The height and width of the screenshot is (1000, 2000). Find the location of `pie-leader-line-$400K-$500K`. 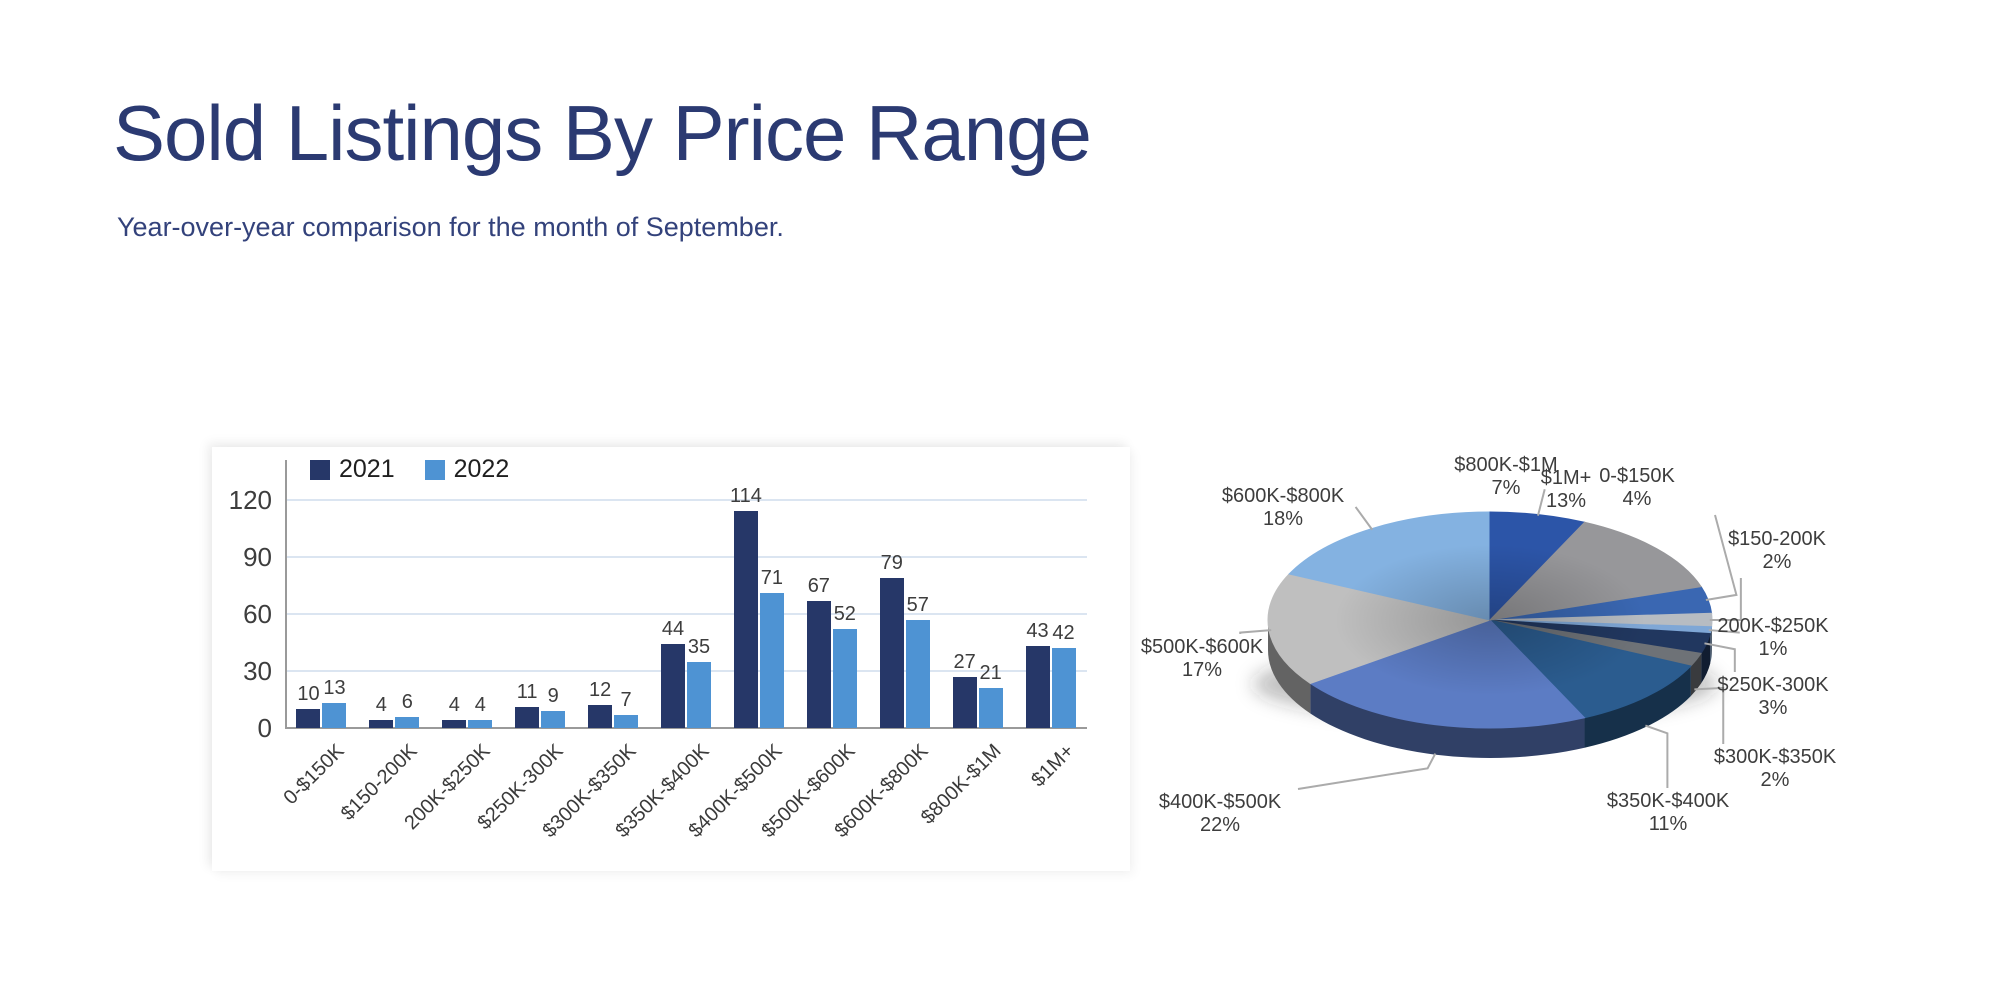

pie-leader-line-$400K-$500K is located at coordinates (1367, 771).